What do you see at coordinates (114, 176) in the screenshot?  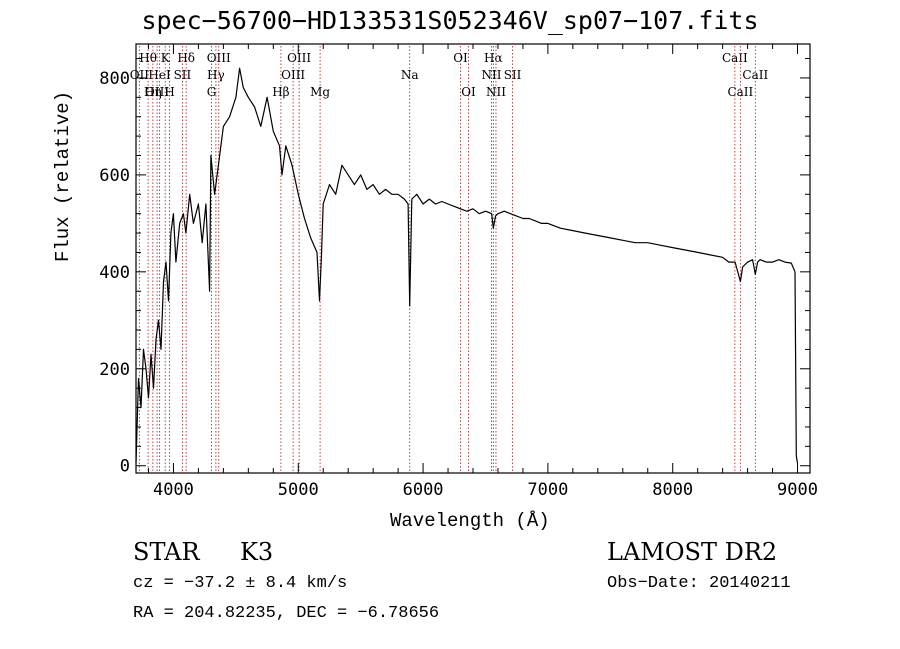 I see `y-tick-label: 600` at bounding box center [114, 176].